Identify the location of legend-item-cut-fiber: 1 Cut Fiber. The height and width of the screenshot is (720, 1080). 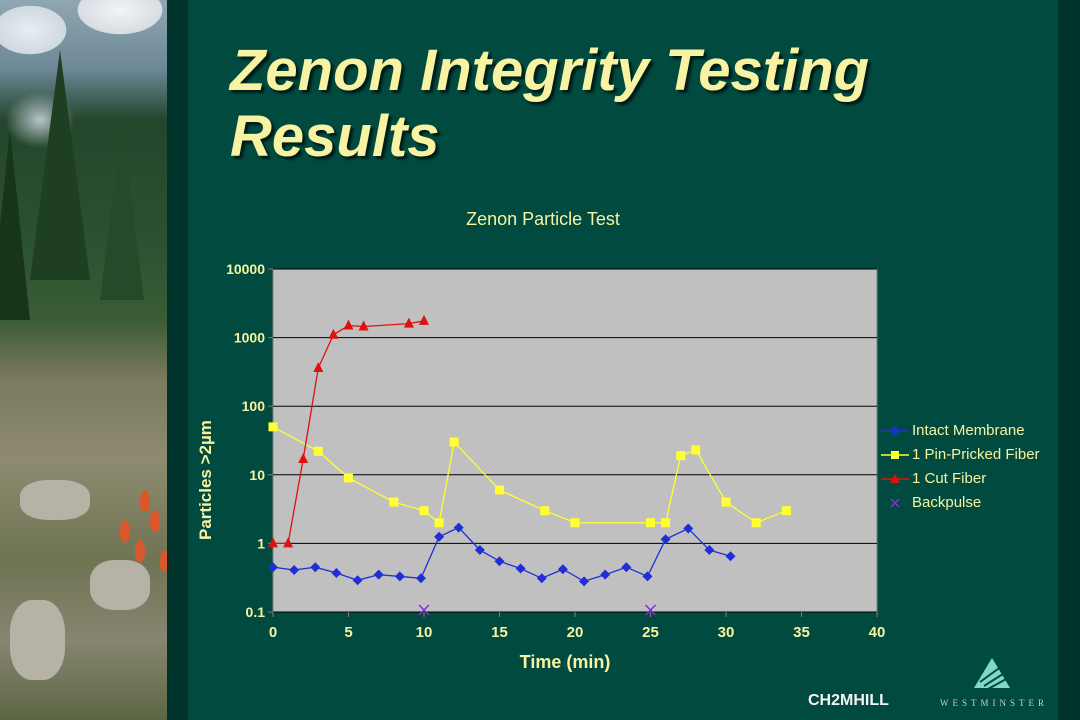
(960, 480).